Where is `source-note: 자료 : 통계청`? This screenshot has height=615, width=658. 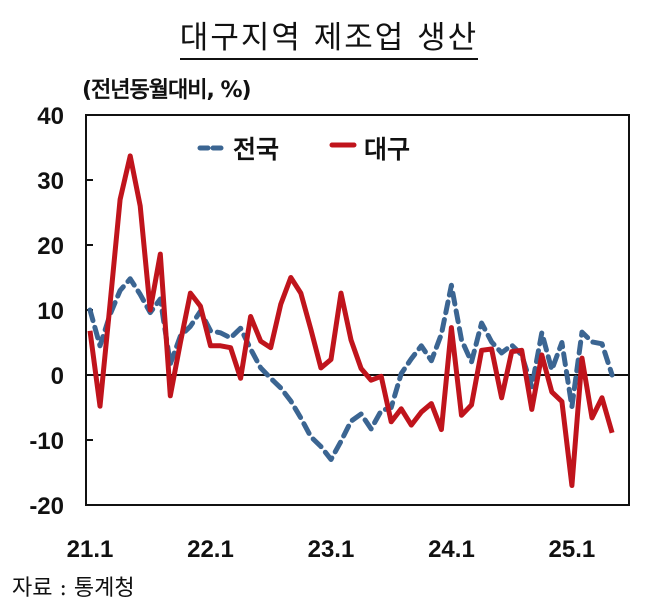
source-note: 자료 : 통계청 is located at coordinates (73, 588).